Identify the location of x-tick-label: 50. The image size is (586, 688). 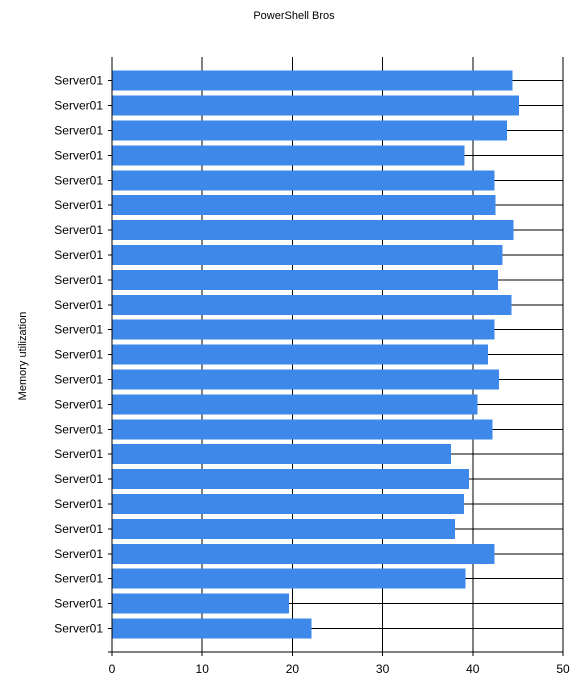
(563, 669).